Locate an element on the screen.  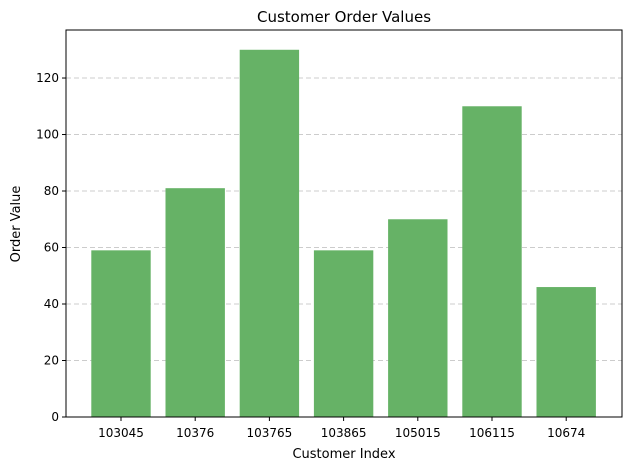
chart-title: Customer Order Values is located at coordinates (344, 17).